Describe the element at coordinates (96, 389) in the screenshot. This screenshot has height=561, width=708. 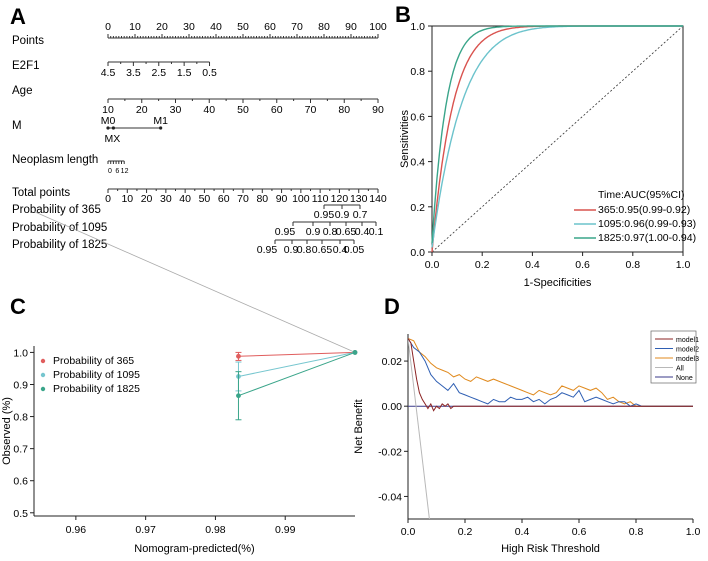
I see `cal-legend-label: Probability of 1825` at that location.